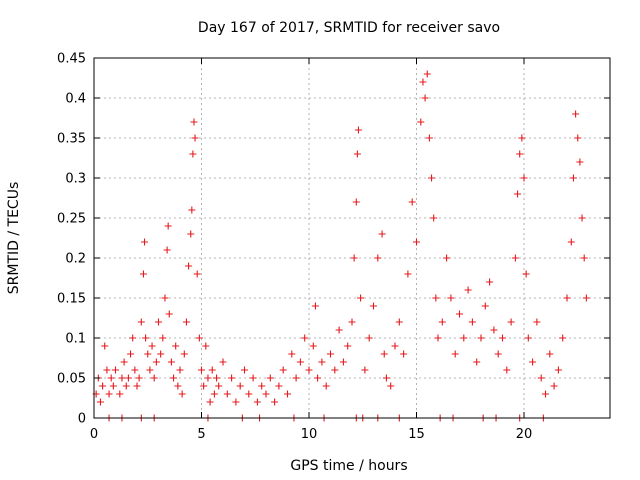  I want to click on y-tick-label: 0.05, so click(71, 379).